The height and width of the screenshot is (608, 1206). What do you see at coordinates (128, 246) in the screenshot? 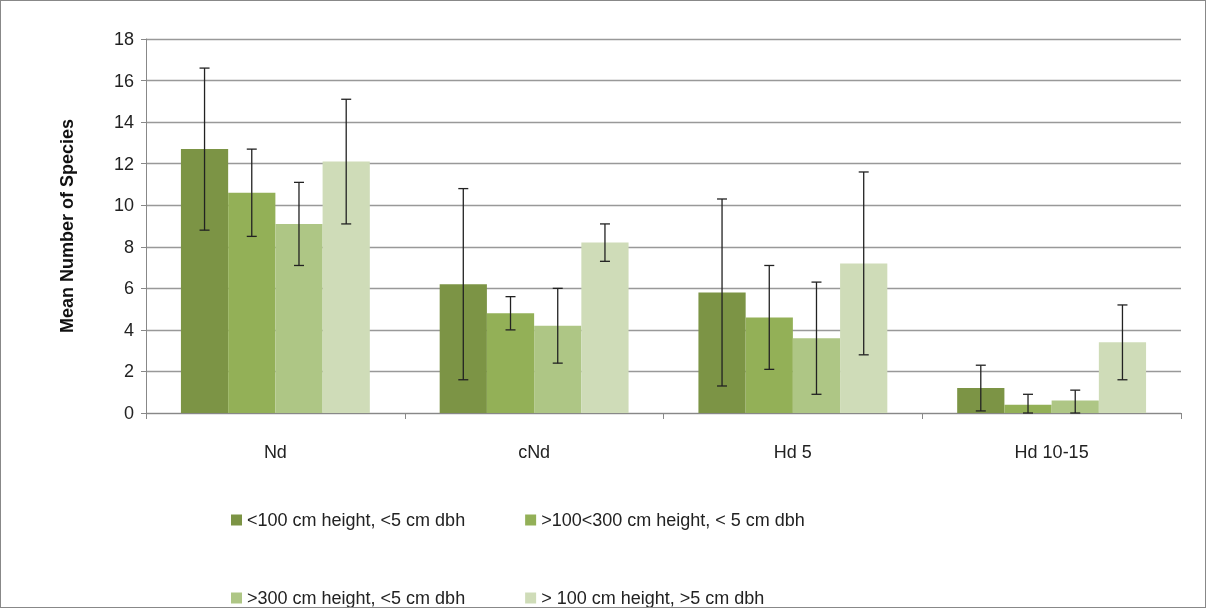
I see `y-tick-label: 8` at bounding box center [128, 246].